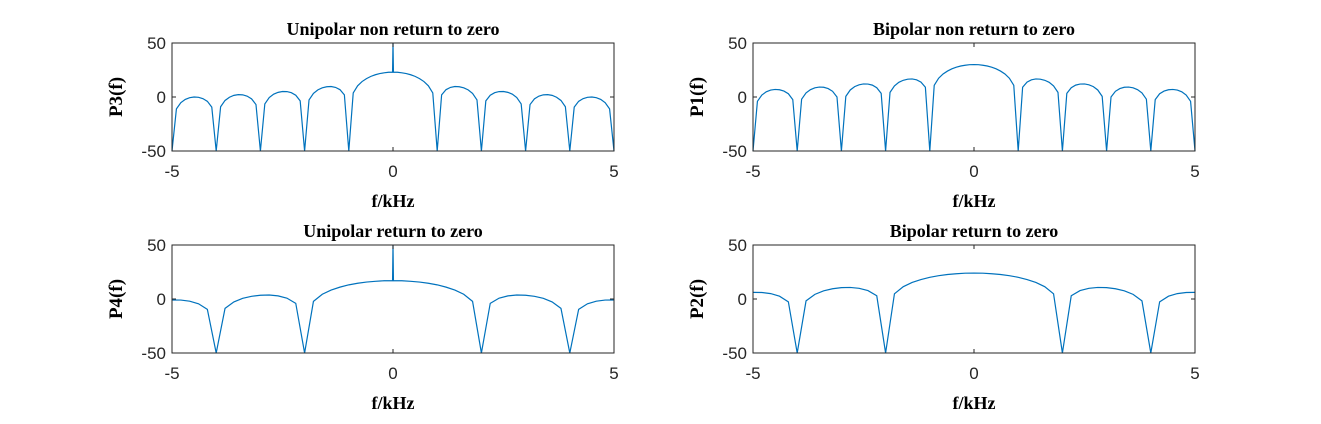  Describe the element at coordinates (392, 231) in the screenshot. I see `chart-title: Unipolar return to zero` at that location.